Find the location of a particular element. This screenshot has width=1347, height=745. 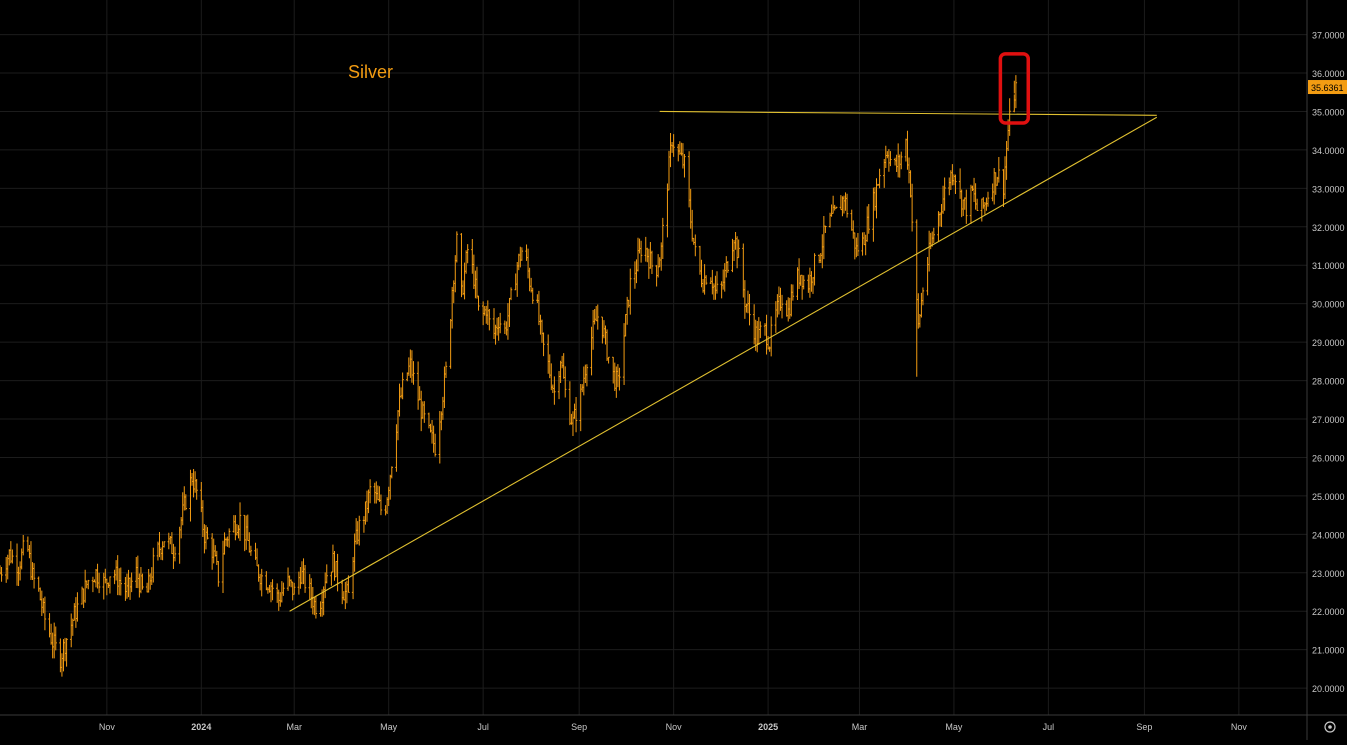

y-tick-label: 30.0000 is located at coordinates (1328, 305).